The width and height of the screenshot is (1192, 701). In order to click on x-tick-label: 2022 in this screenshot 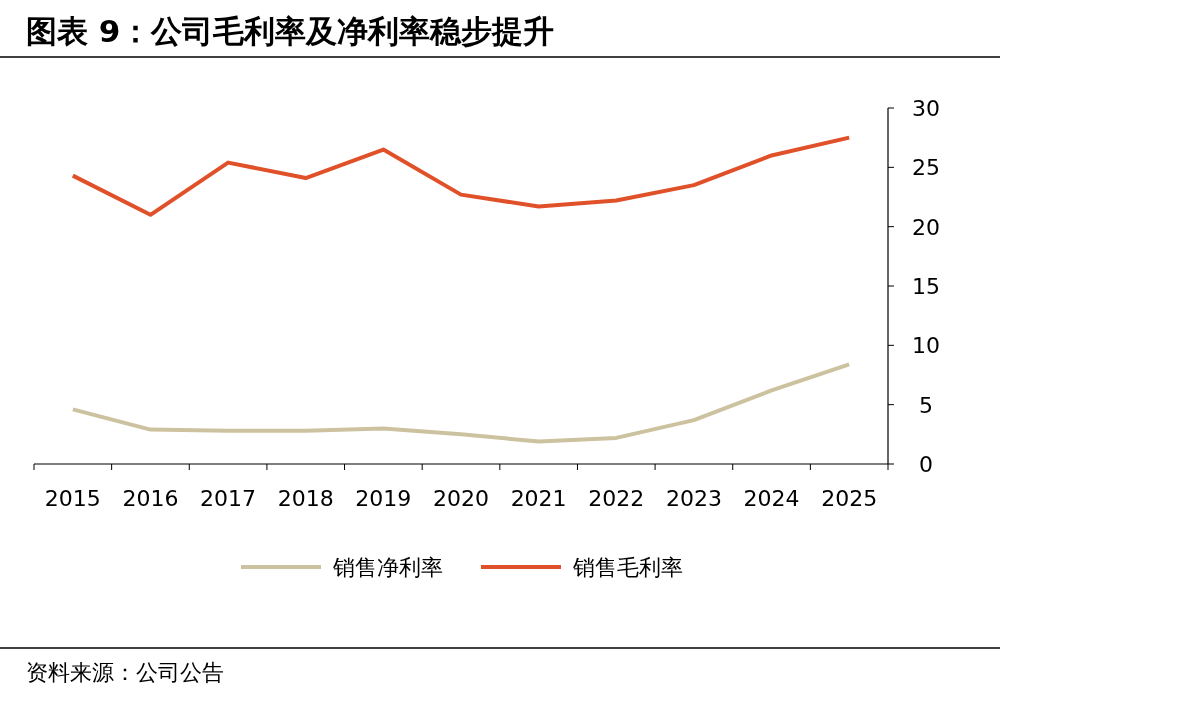, I will do `click(616, 498)`.